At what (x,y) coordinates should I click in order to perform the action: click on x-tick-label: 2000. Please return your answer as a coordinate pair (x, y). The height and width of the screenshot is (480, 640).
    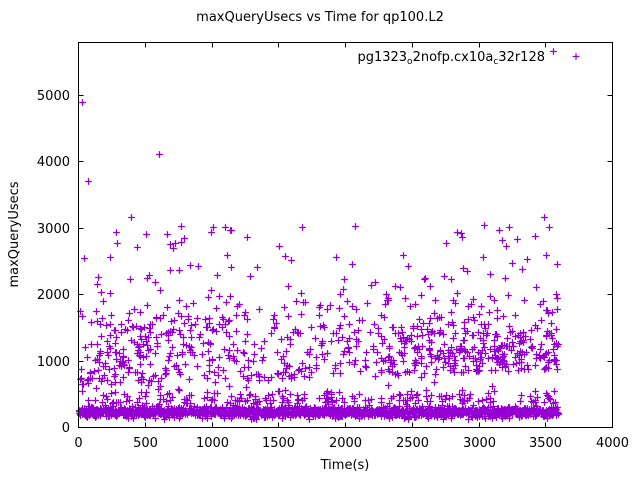
    Looking at the image, I should click on (345, 443).